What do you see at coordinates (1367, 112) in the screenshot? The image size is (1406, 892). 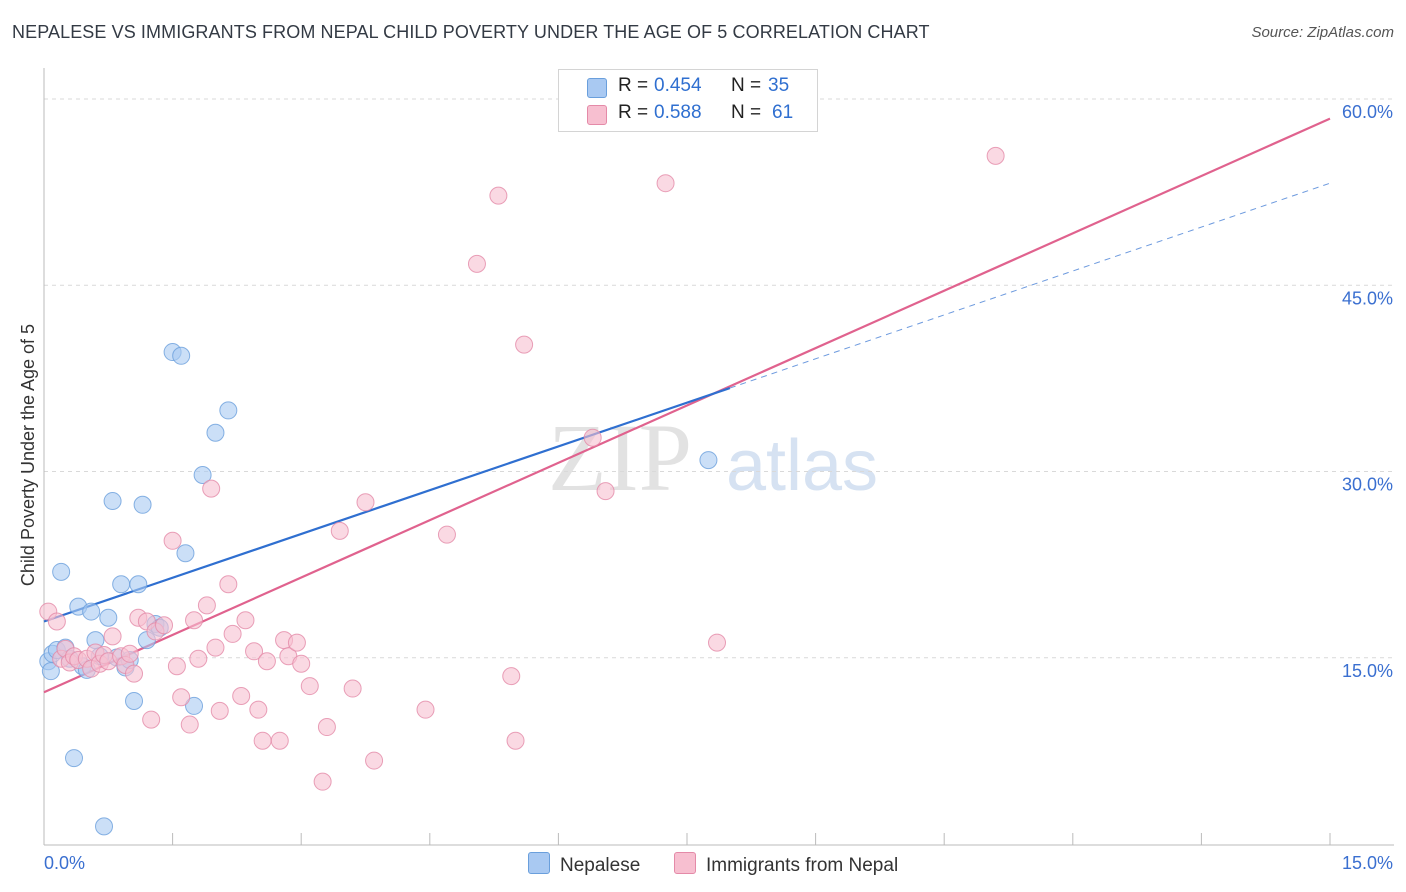 I see `y-tick-label: 60.0%` at bounding box center [1367, 112].